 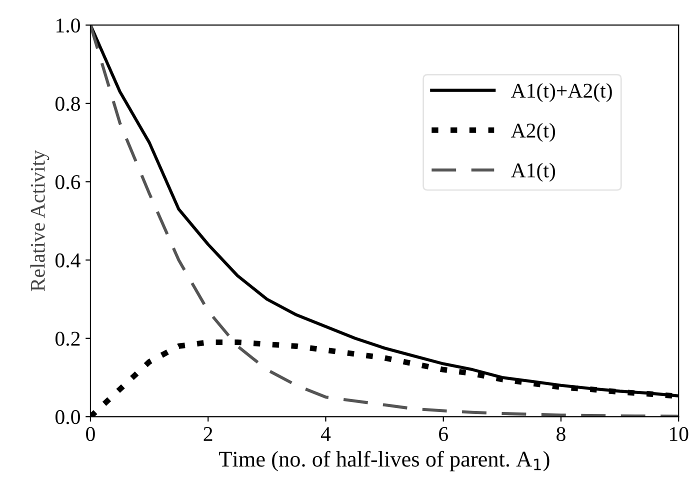 What do you see at coordinates (68, 103) in the screenshot?
I see `y-tick-label: 0.8` at bounding box center [68, 103].